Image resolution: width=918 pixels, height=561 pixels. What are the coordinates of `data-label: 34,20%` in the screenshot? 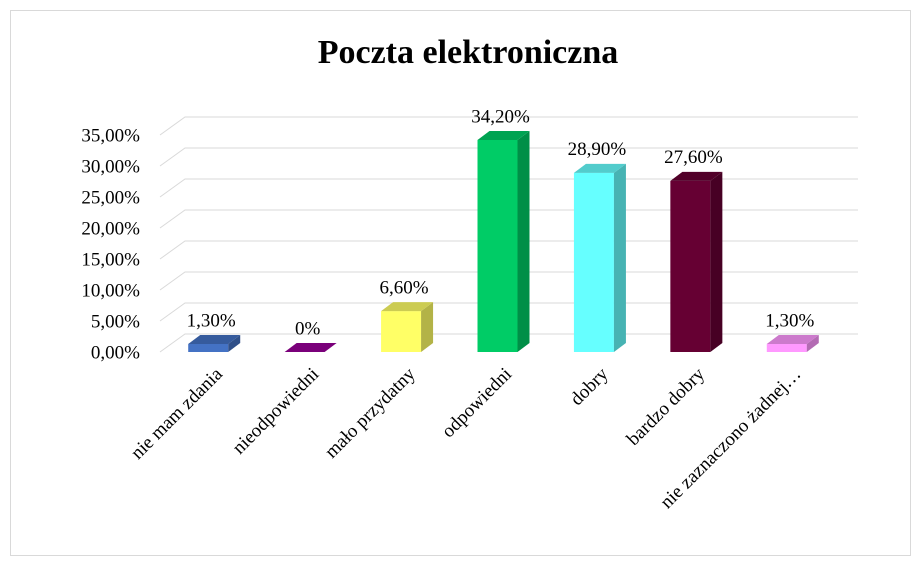 It's located at (500, 116).